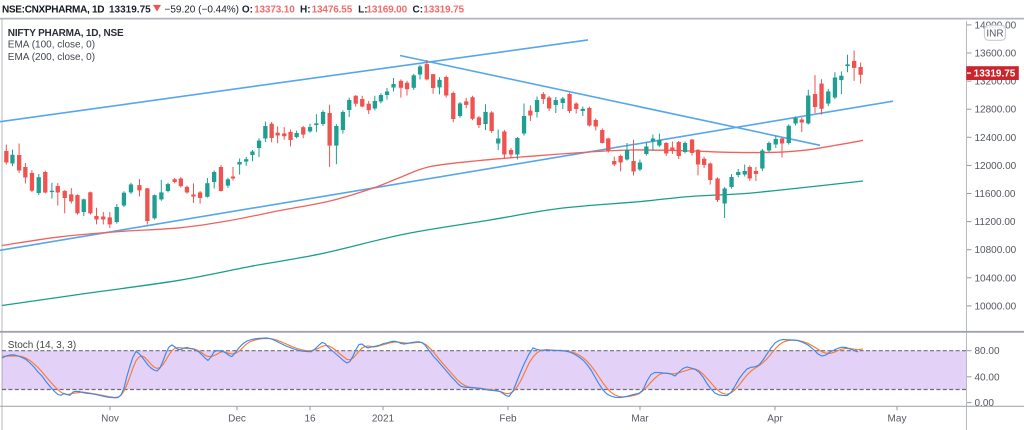 This screenshot has width=1024, height=430. What do you see at coordinates (383, 418) in the screenshot?
I see `svg-text: 2021` at bounding box center [383, 418].